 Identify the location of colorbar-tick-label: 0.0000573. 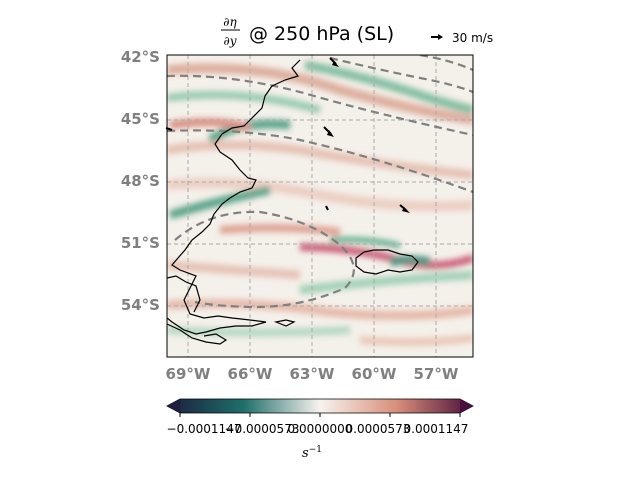
(378, 429).